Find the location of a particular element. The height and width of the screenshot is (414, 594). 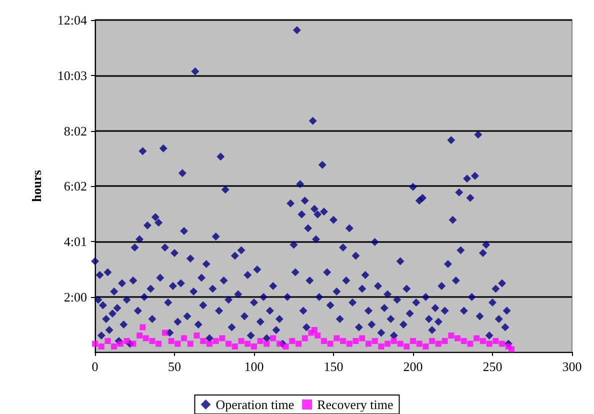

y-tick-label: 12:04 is located at coordinates (72, 20).